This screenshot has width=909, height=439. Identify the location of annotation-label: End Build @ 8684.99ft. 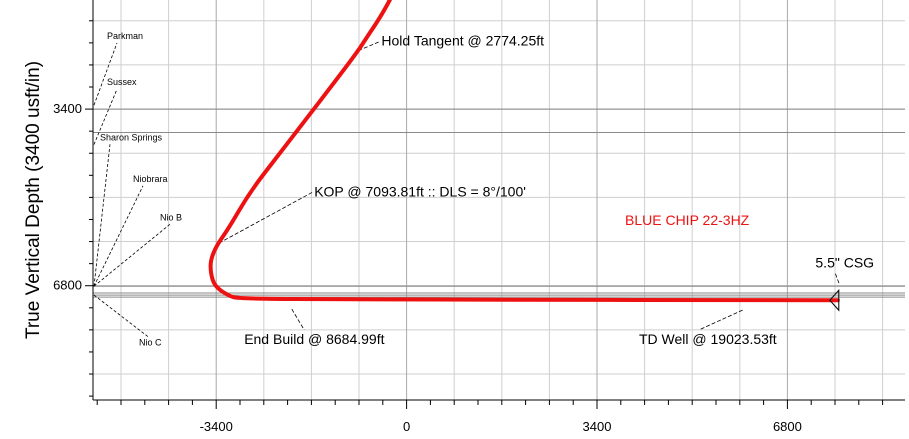
(314, 339).